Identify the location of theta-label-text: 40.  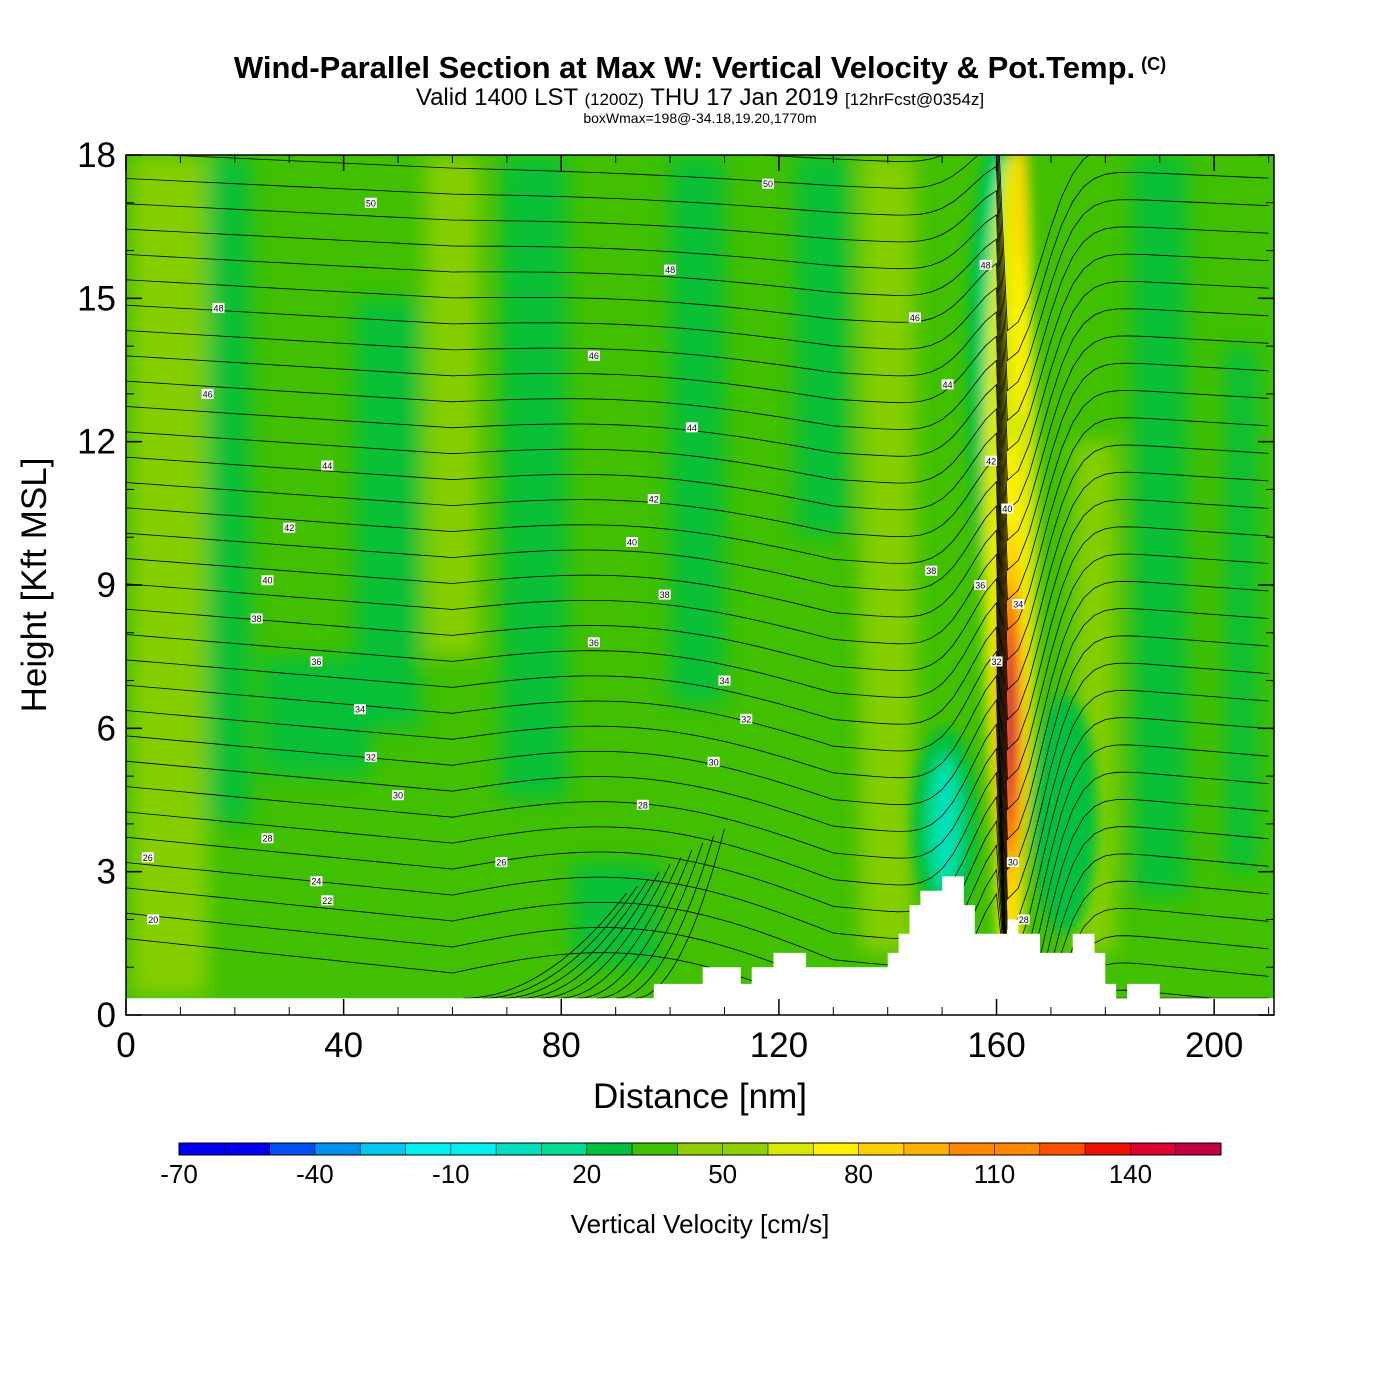
(267, 581).